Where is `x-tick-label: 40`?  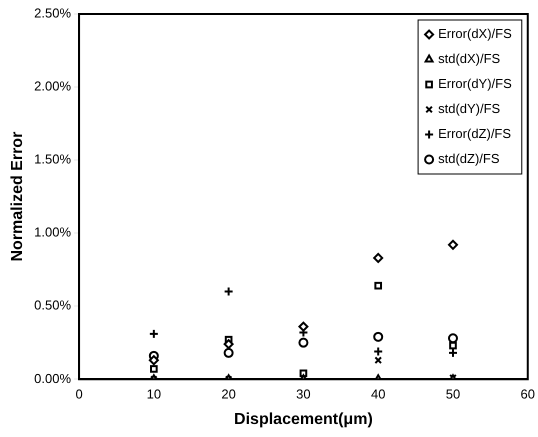 x-tick-label: 40 is located at coordinates (378, 394).